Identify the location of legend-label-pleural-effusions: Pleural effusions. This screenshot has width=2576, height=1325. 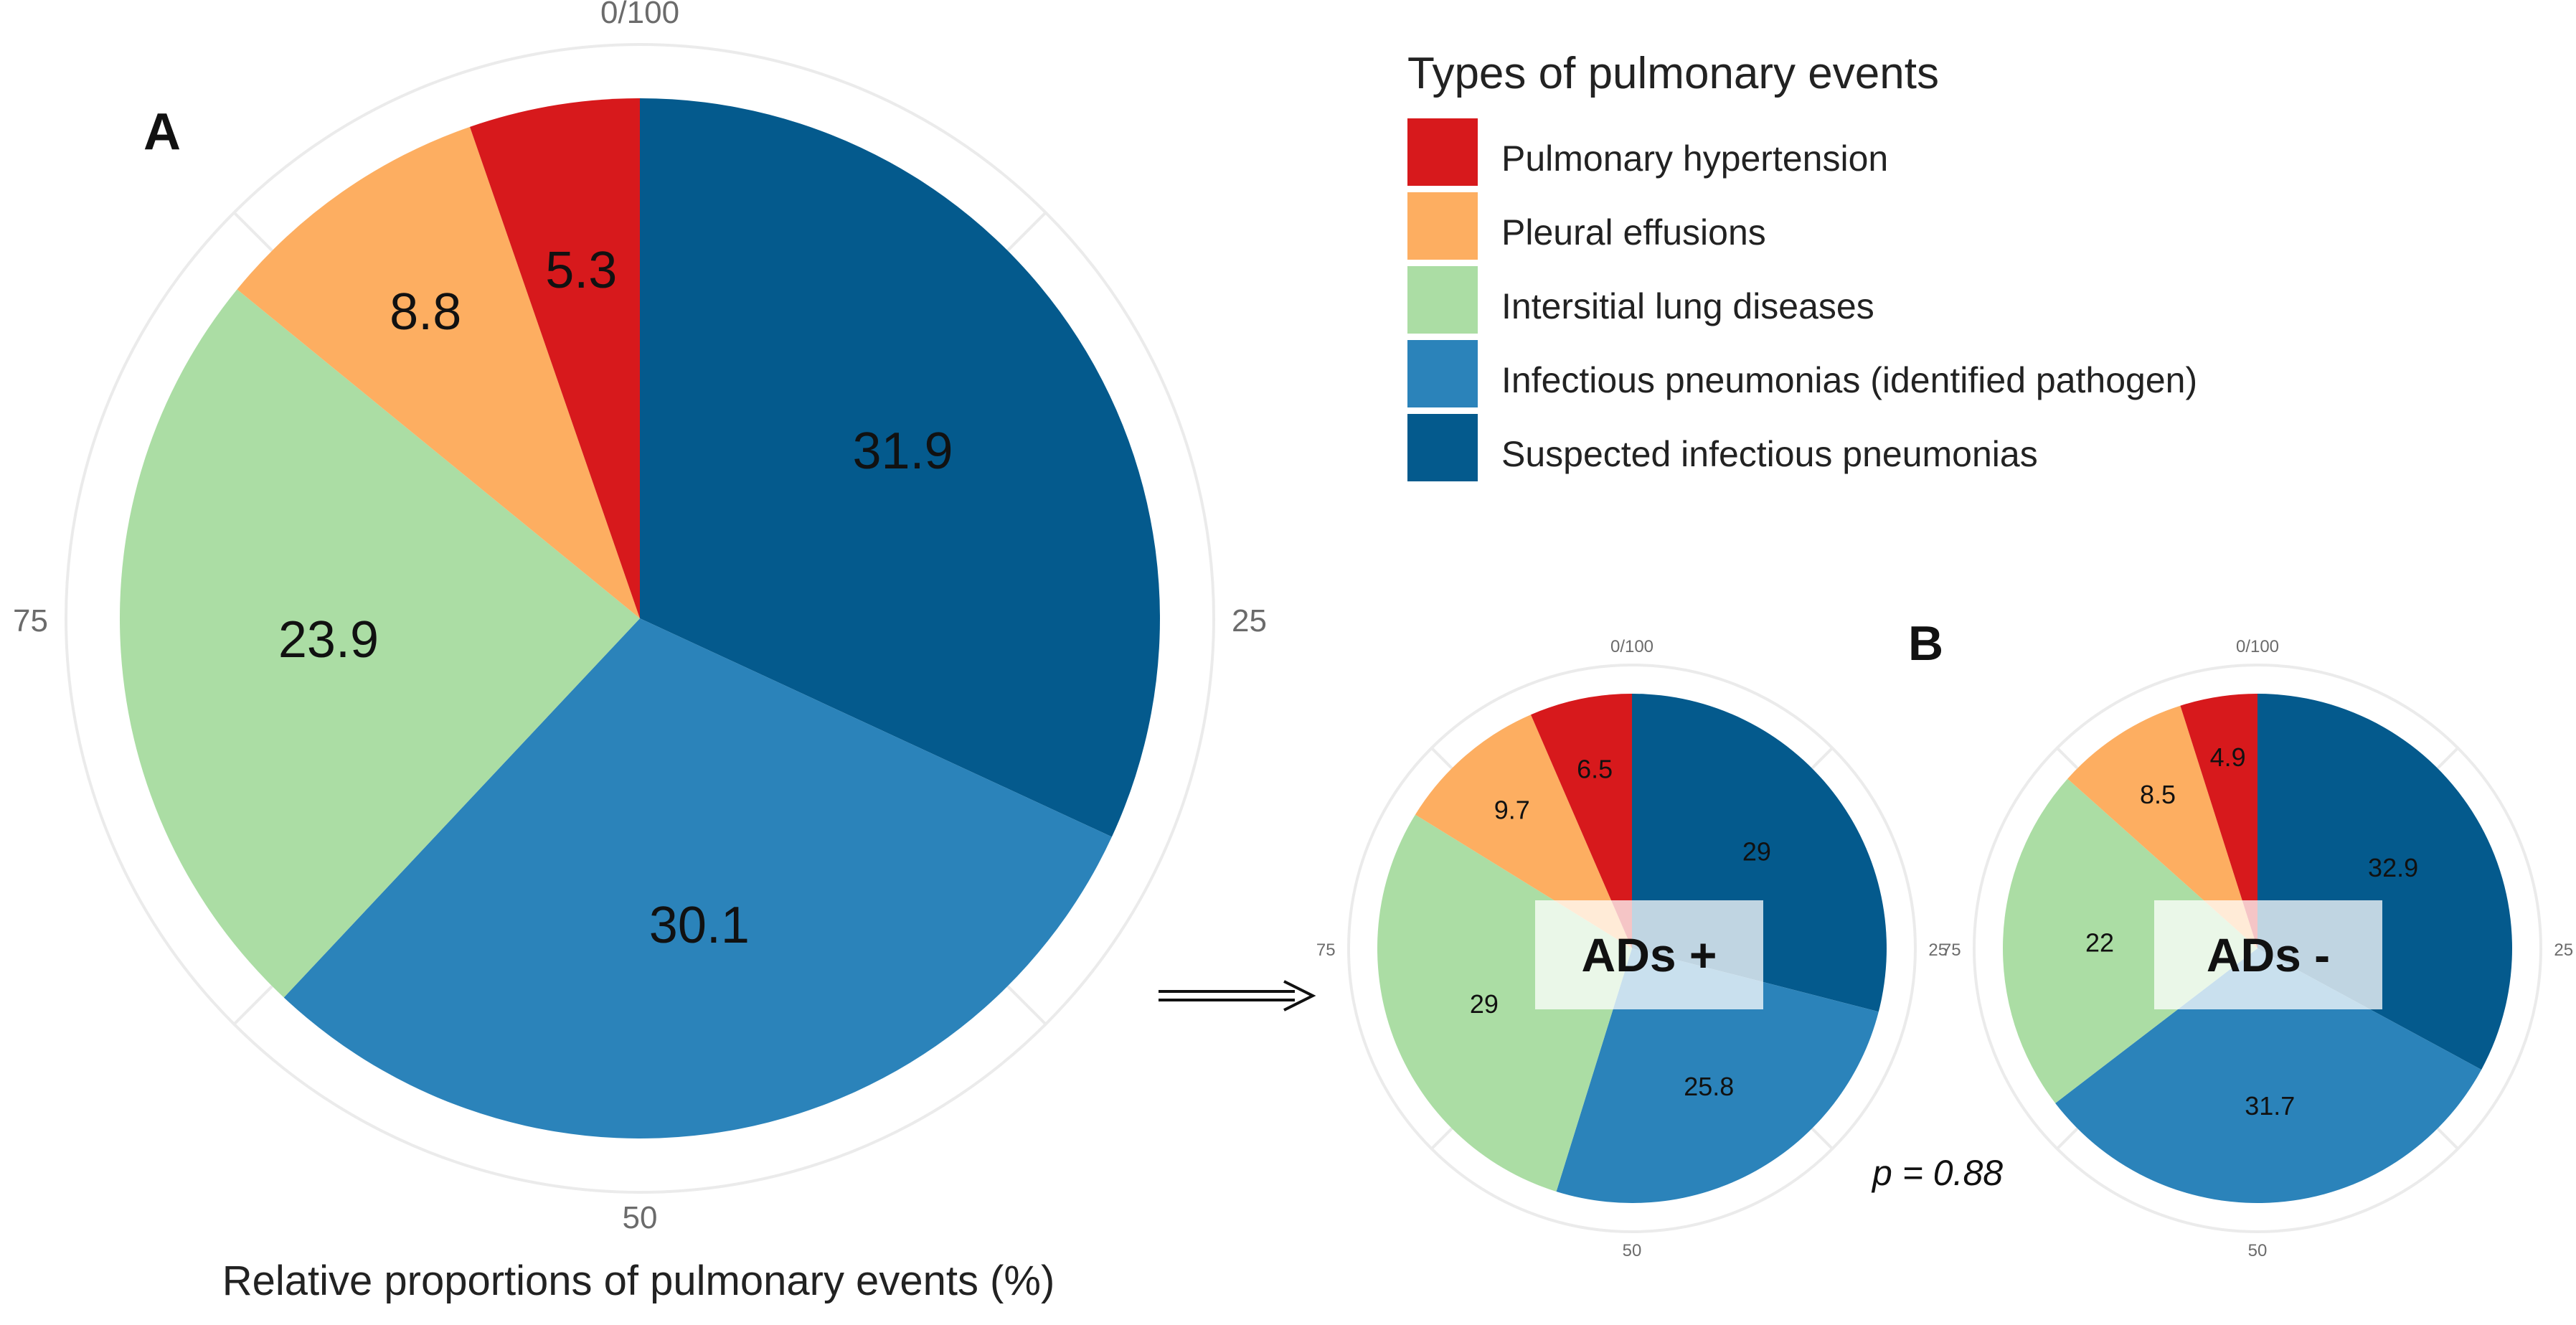
(1633, 233).